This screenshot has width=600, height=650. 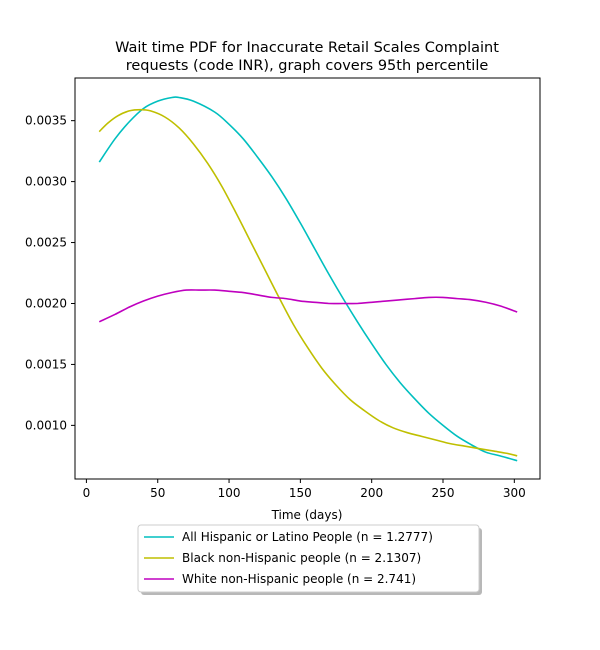 I want to click on legend-label-1: Black non-Hispanic people (n = 2.1307), so click(x=301, y=558).